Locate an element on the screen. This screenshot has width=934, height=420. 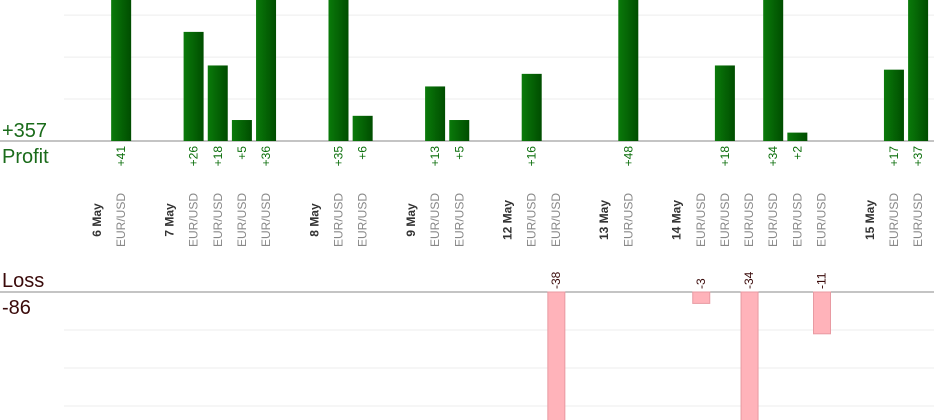
loss-total: -86 is located at coordinates (16, 308).